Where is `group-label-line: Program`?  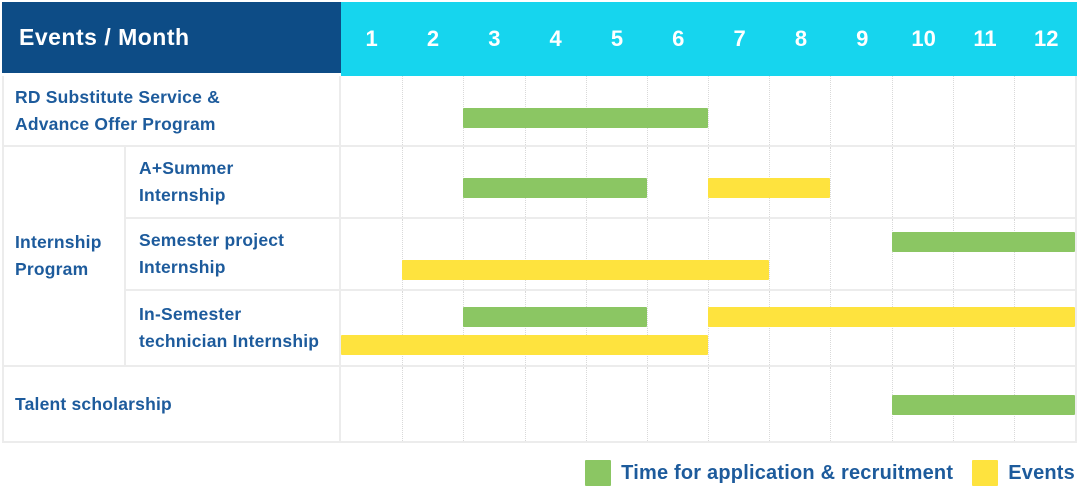
group-label-line: Program is located at coordinates (52, 269).